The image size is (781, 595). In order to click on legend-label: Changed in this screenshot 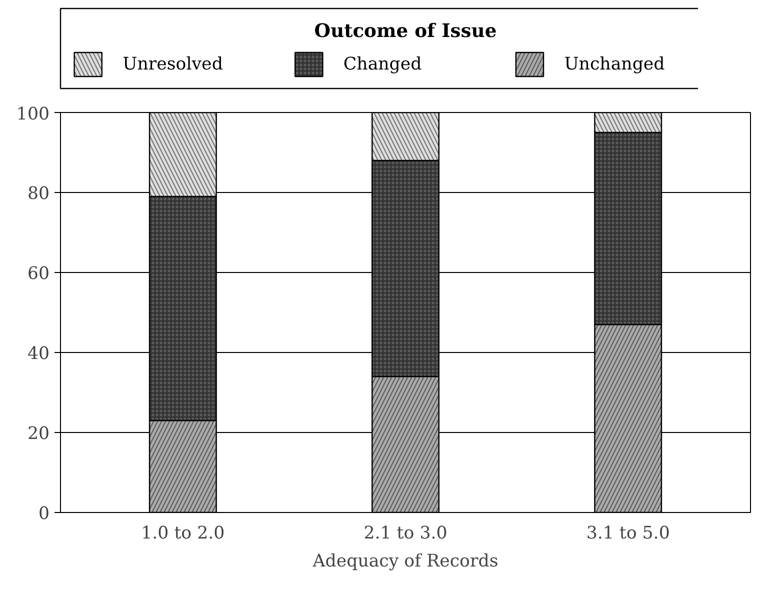, I will do `click(382, 64)`.